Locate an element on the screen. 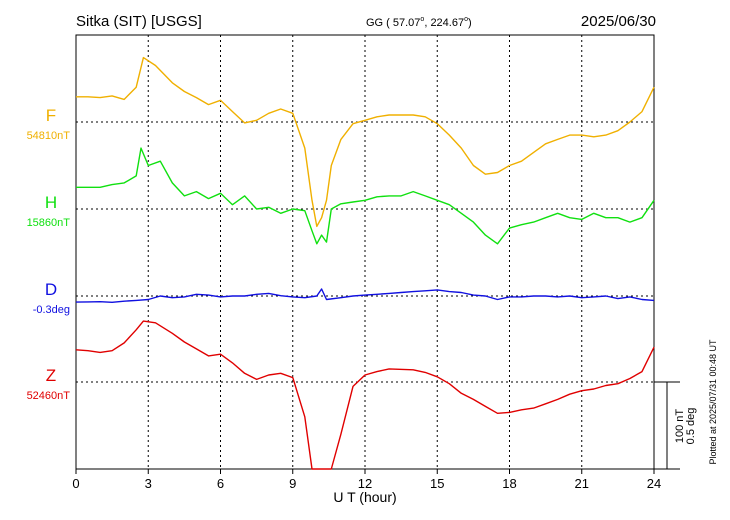 This screenshot has width=730, height=520. station-coordinates: GG ( 57.07o, 224.67o) is located at coordinates (419, 22).